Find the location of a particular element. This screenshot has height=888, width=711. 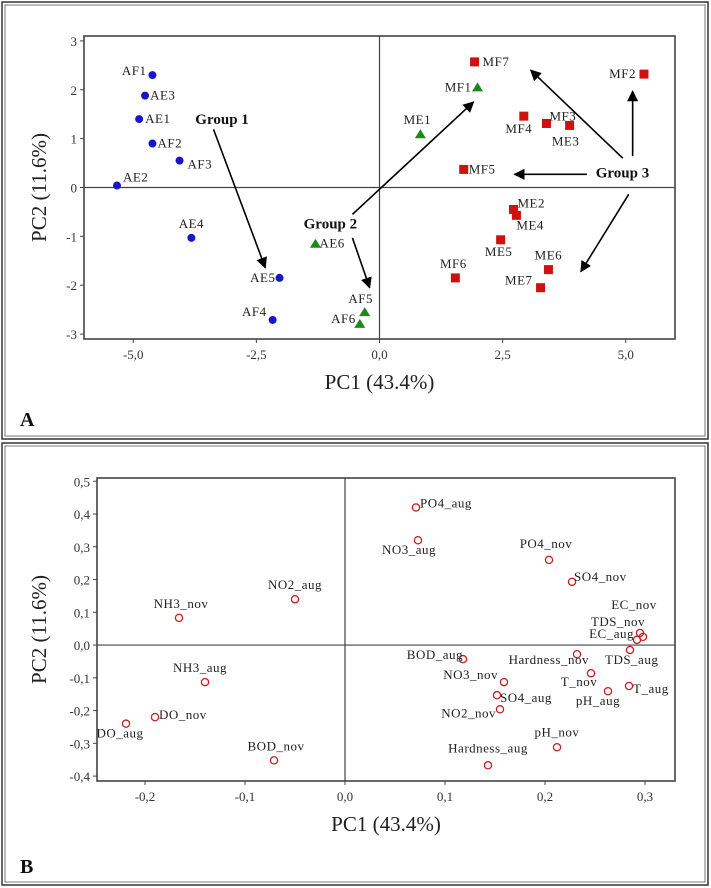

point-label: SO4_nov is located at coordinates (600, 576).